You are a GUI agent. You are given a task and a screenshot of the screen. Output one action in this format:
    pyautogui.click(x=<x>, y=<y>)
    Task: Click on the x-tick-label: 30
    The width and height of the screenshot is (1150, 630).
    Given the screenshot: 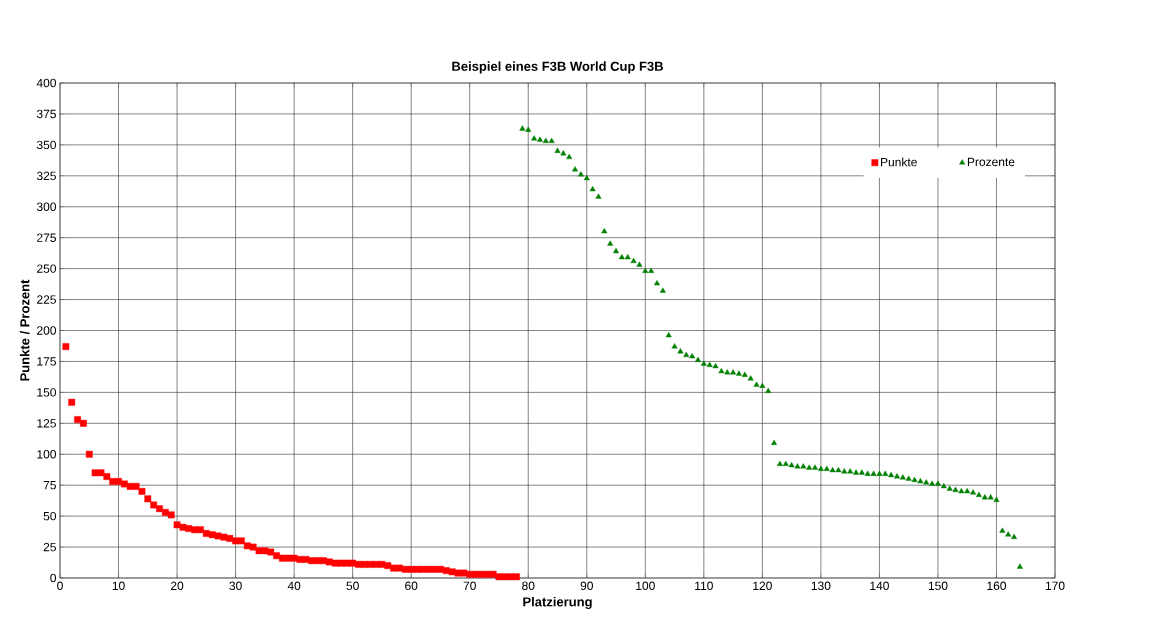 What is the action you would take?
    pyautogui.click(x=235, y=586)
    